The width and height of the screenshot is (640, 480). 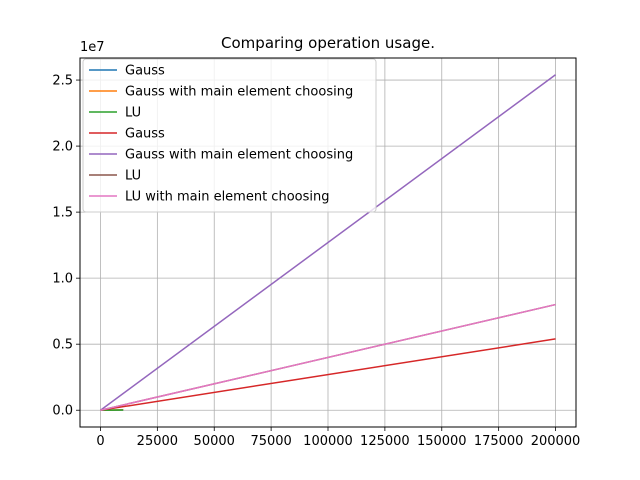 I want to click on x-tick-label: 0, so click(x=100, y=441).